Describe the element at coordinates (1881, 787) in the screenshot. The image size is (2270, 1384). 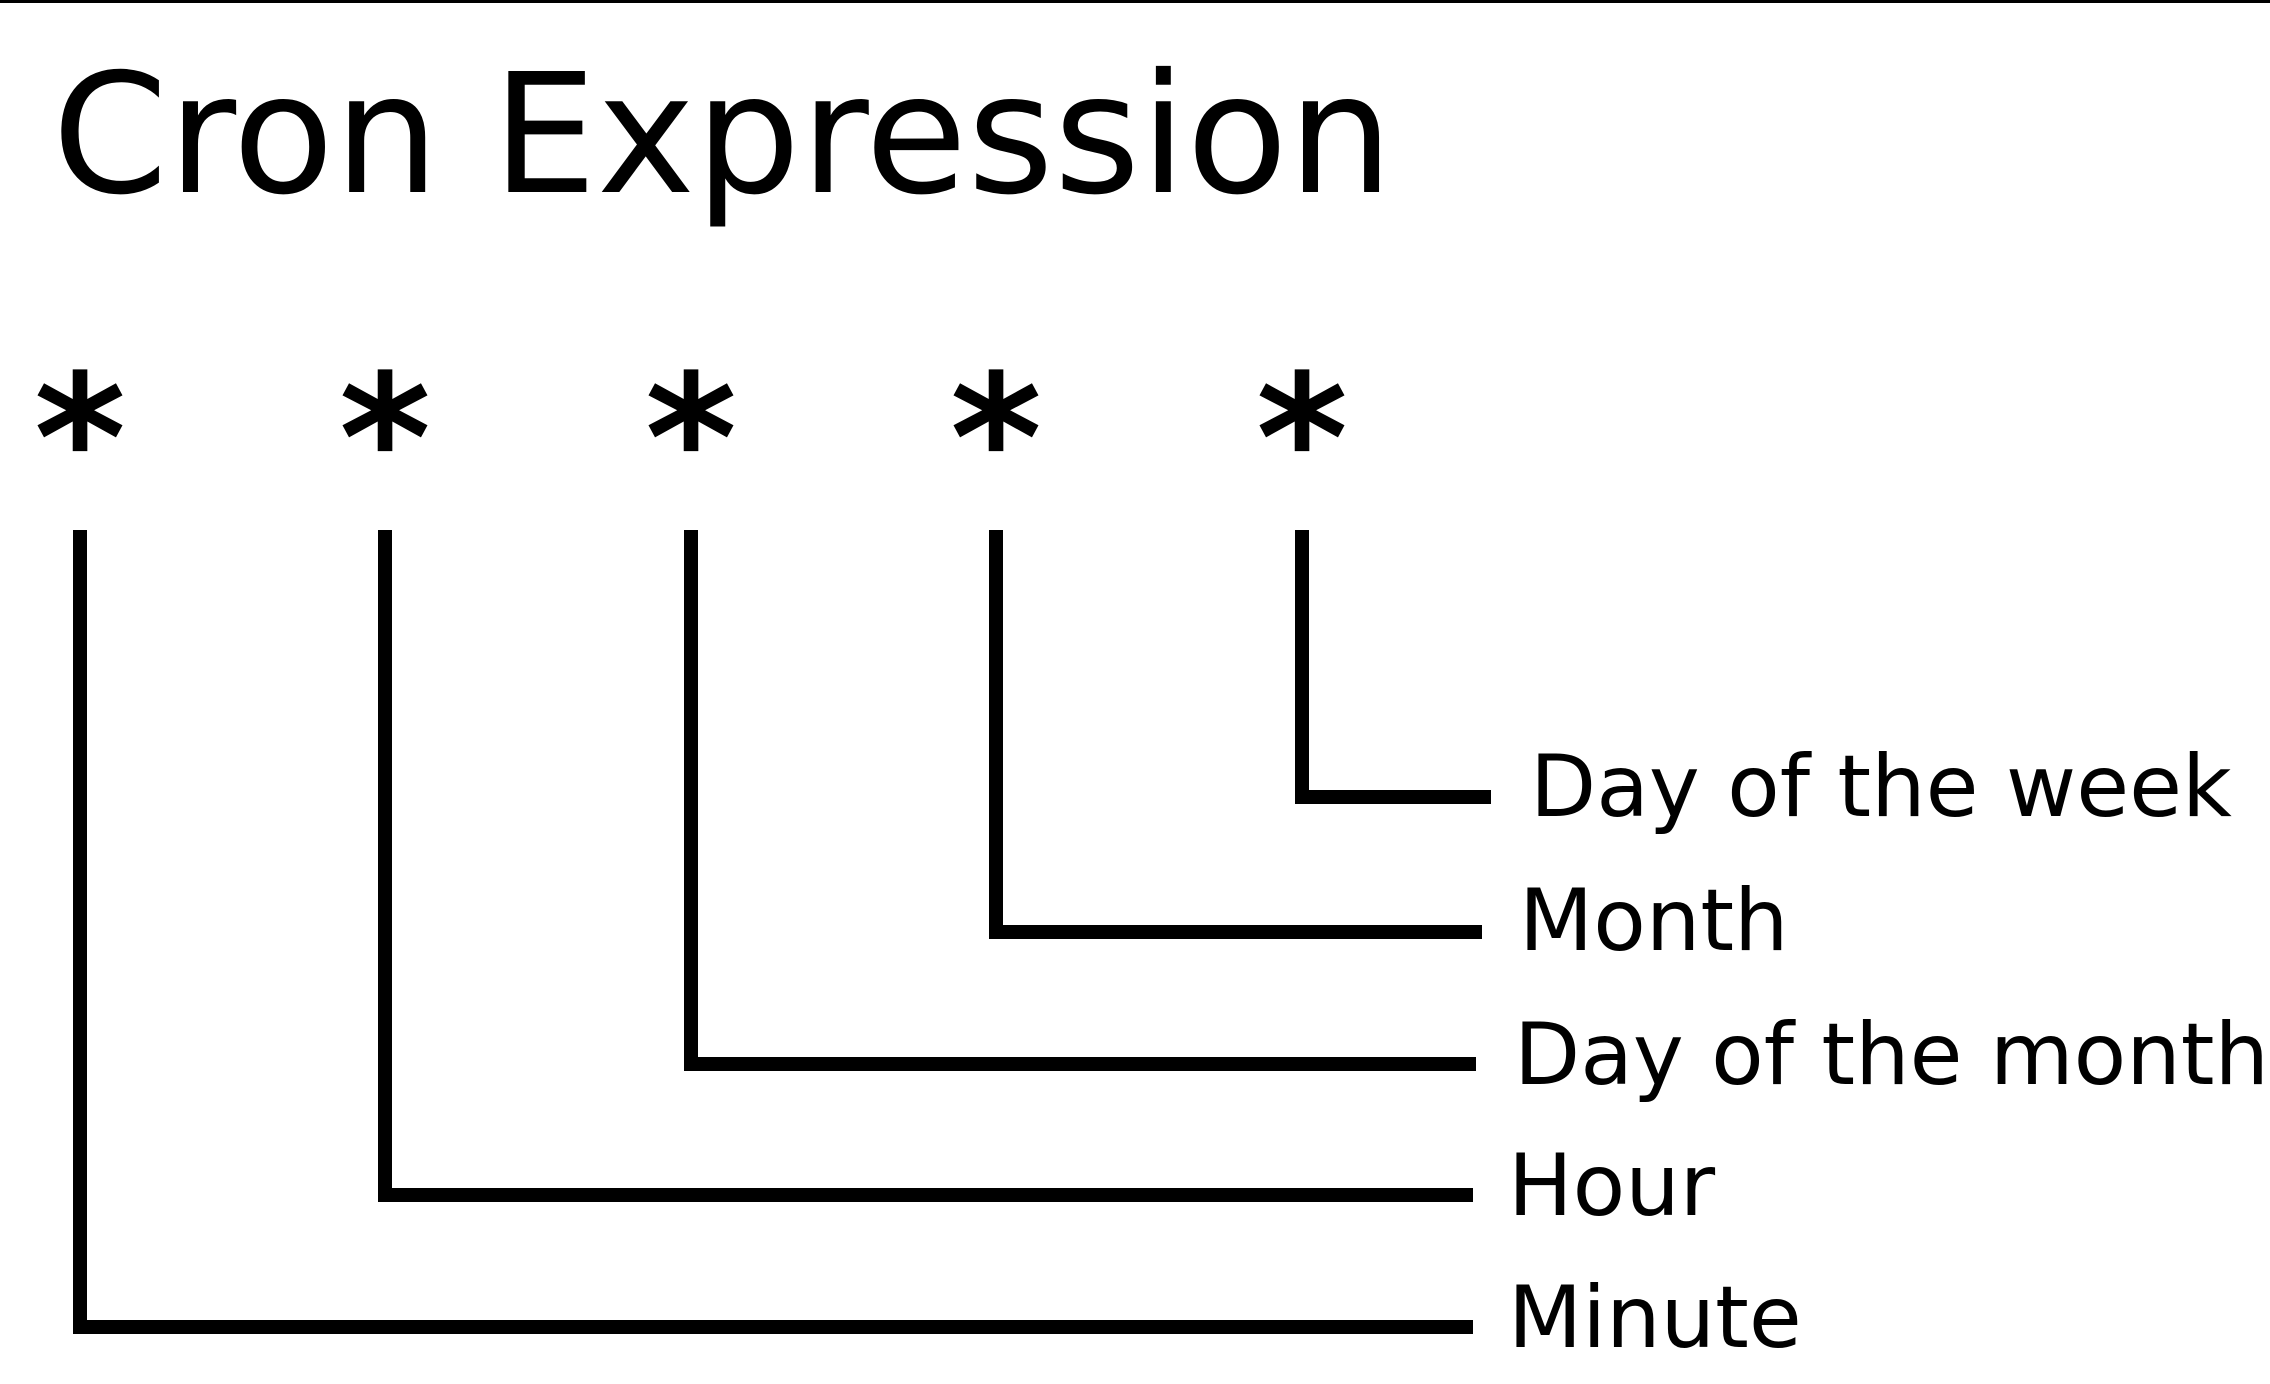
I see `day-of-week-label: Day of the week` at that location.